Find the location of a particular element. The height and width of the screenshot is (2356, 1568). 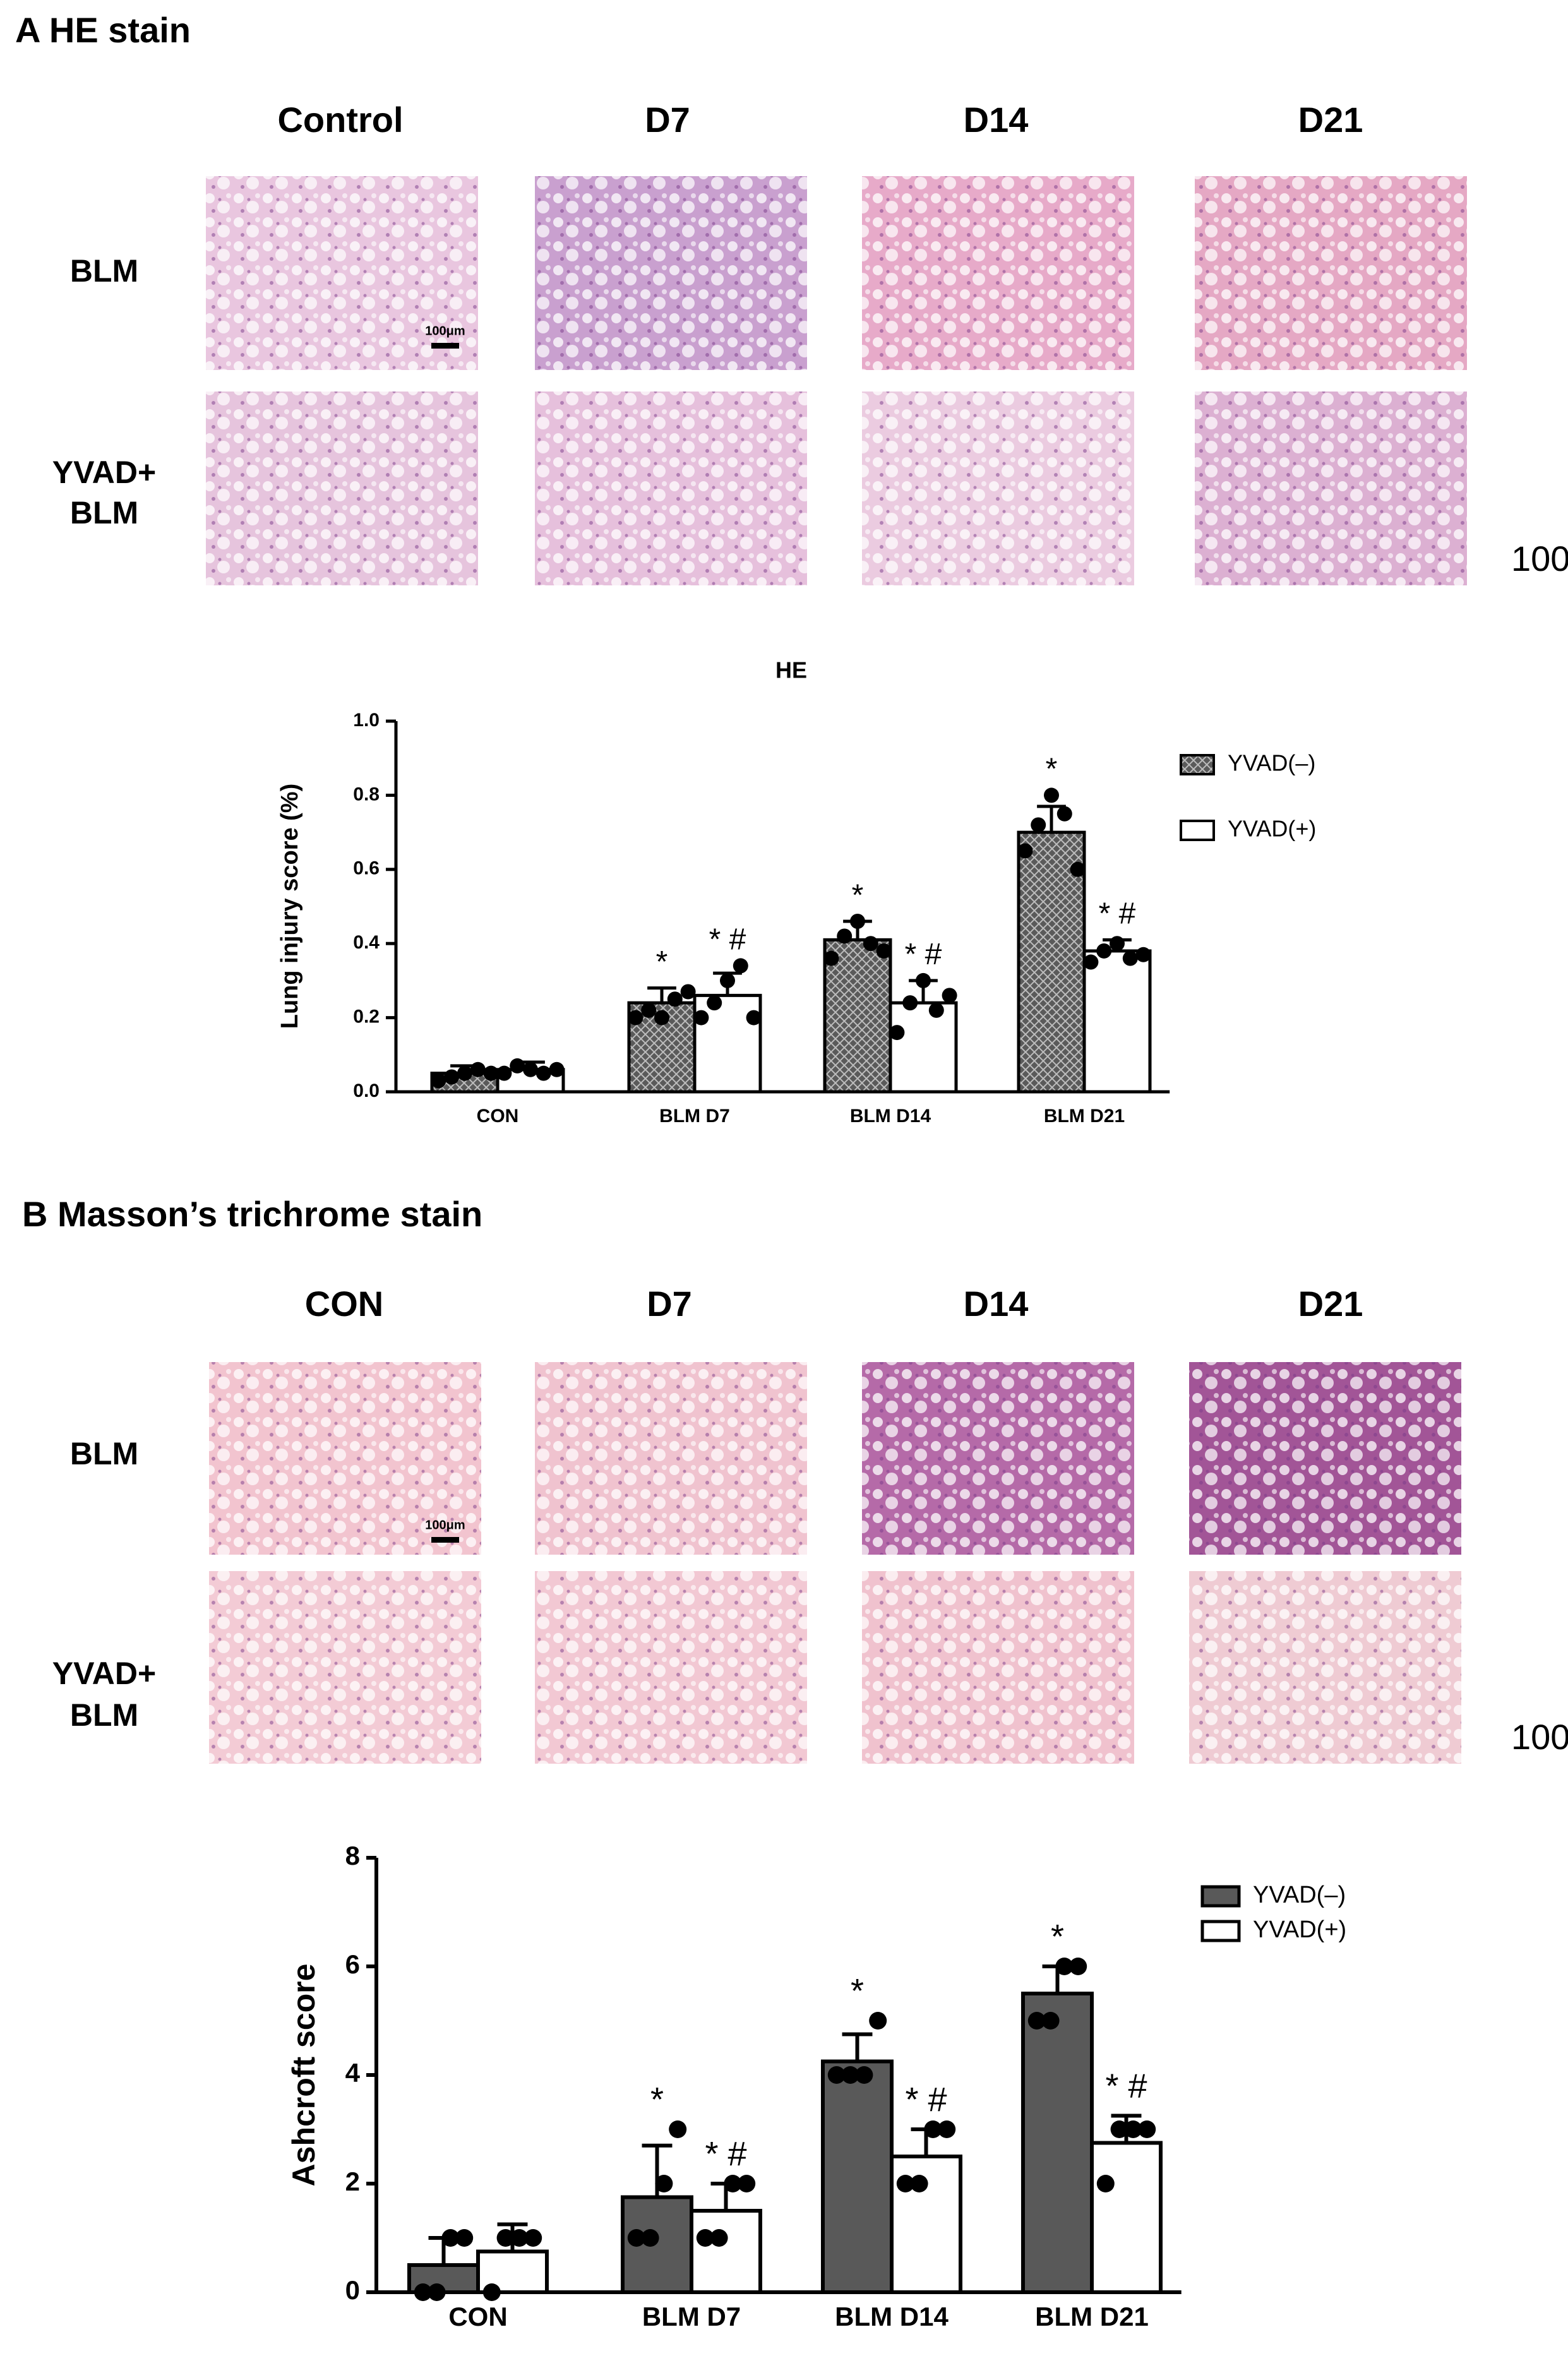

y-axis-label: Lung injury score (%) is located at coordinates (290, 906).